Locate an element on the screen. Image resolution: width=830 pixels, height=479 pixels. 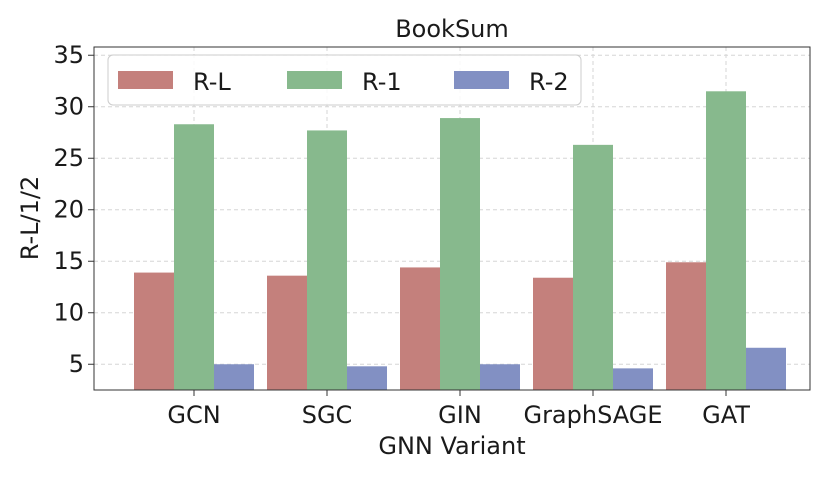
legend-label-r-l: R-L is located at coordinates (212, 82).